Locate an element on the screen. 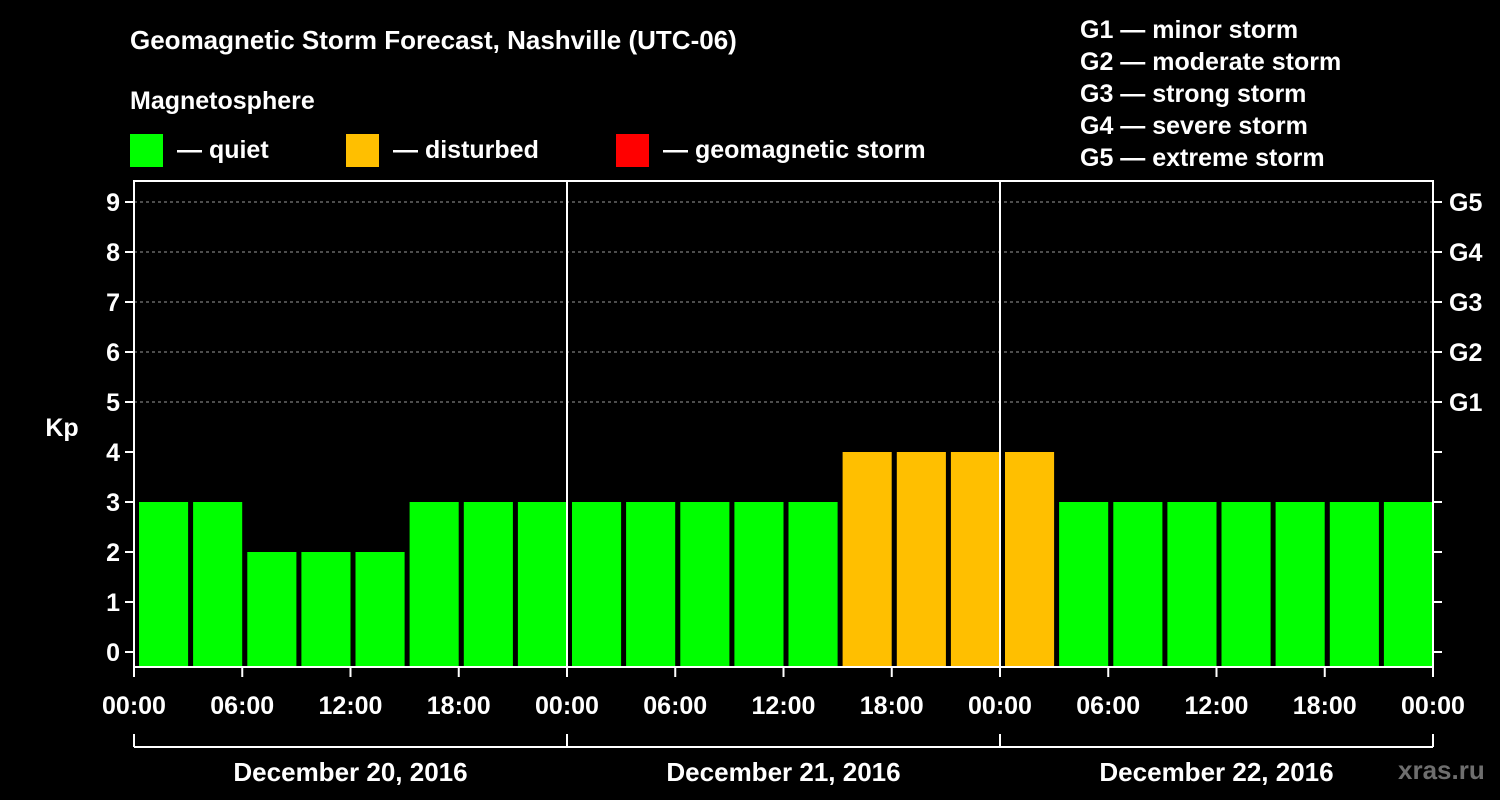 This screenshot has width=1500, height=800. magnetosphere-label: Magnetosphere is located at coordinates (222, 101).